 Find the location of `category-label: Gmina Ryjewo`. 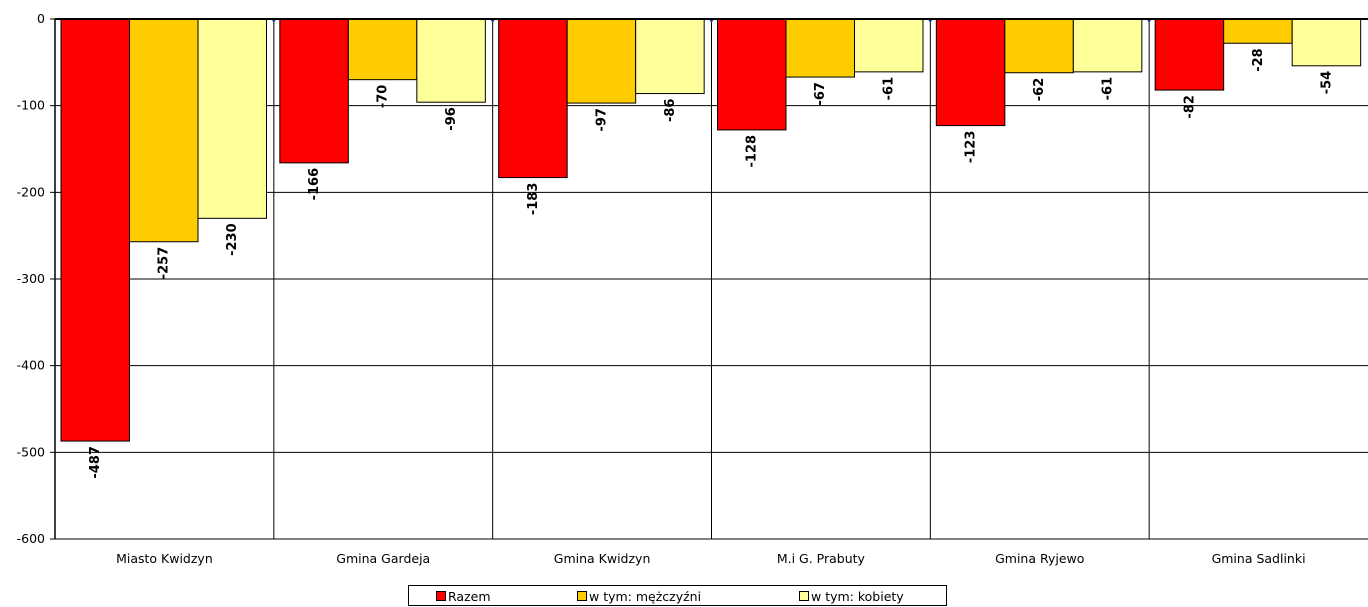

category-label: Gmina Ryjewo is located at coordinates (1039, 558).